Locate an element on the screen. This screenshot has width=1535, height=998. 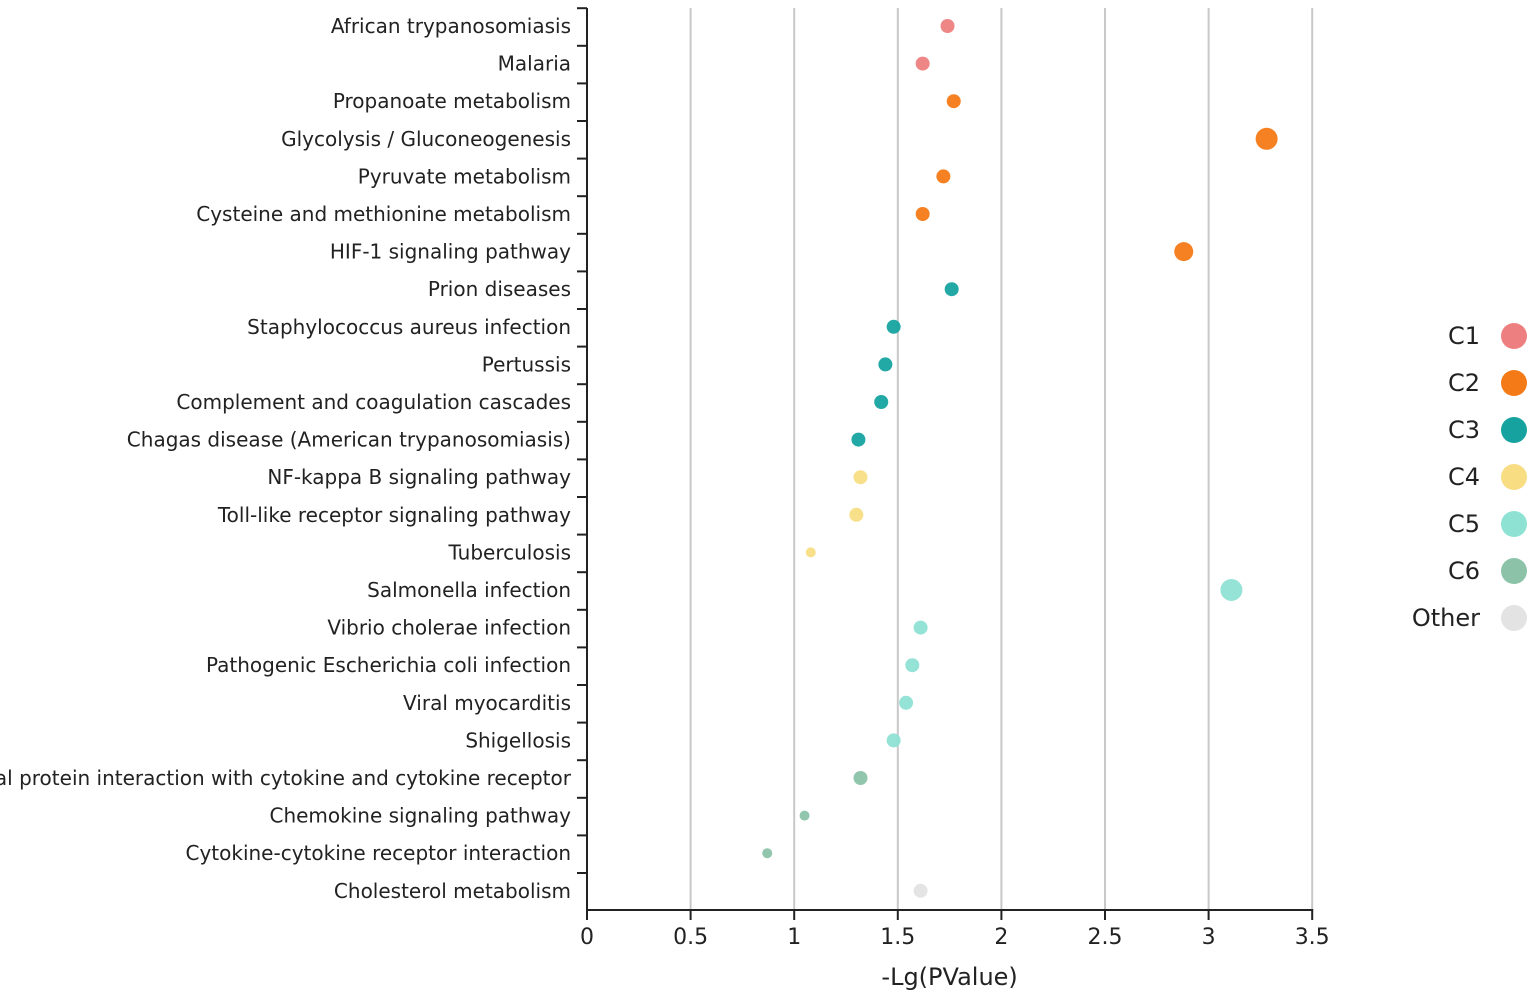
category-label: Viral myocarditis is located at coordinates (487, 703).